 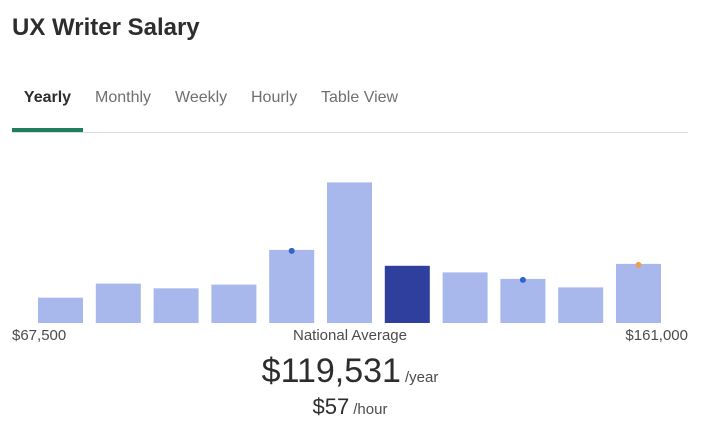 What do you see at coordinates (106, 27) in the screenshot?
I see `page-title: UX Writer Salary` at bounding box center [106, 27].